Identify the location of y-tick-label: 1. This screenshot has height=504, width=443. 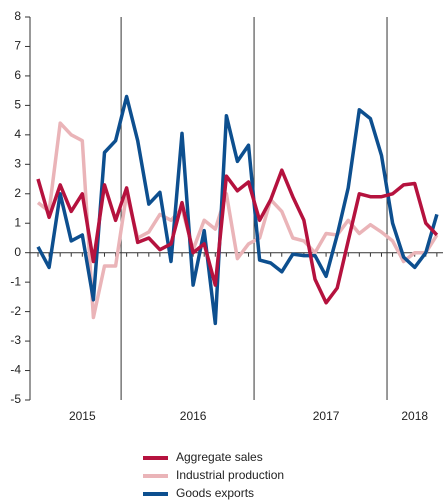
(17, 222).